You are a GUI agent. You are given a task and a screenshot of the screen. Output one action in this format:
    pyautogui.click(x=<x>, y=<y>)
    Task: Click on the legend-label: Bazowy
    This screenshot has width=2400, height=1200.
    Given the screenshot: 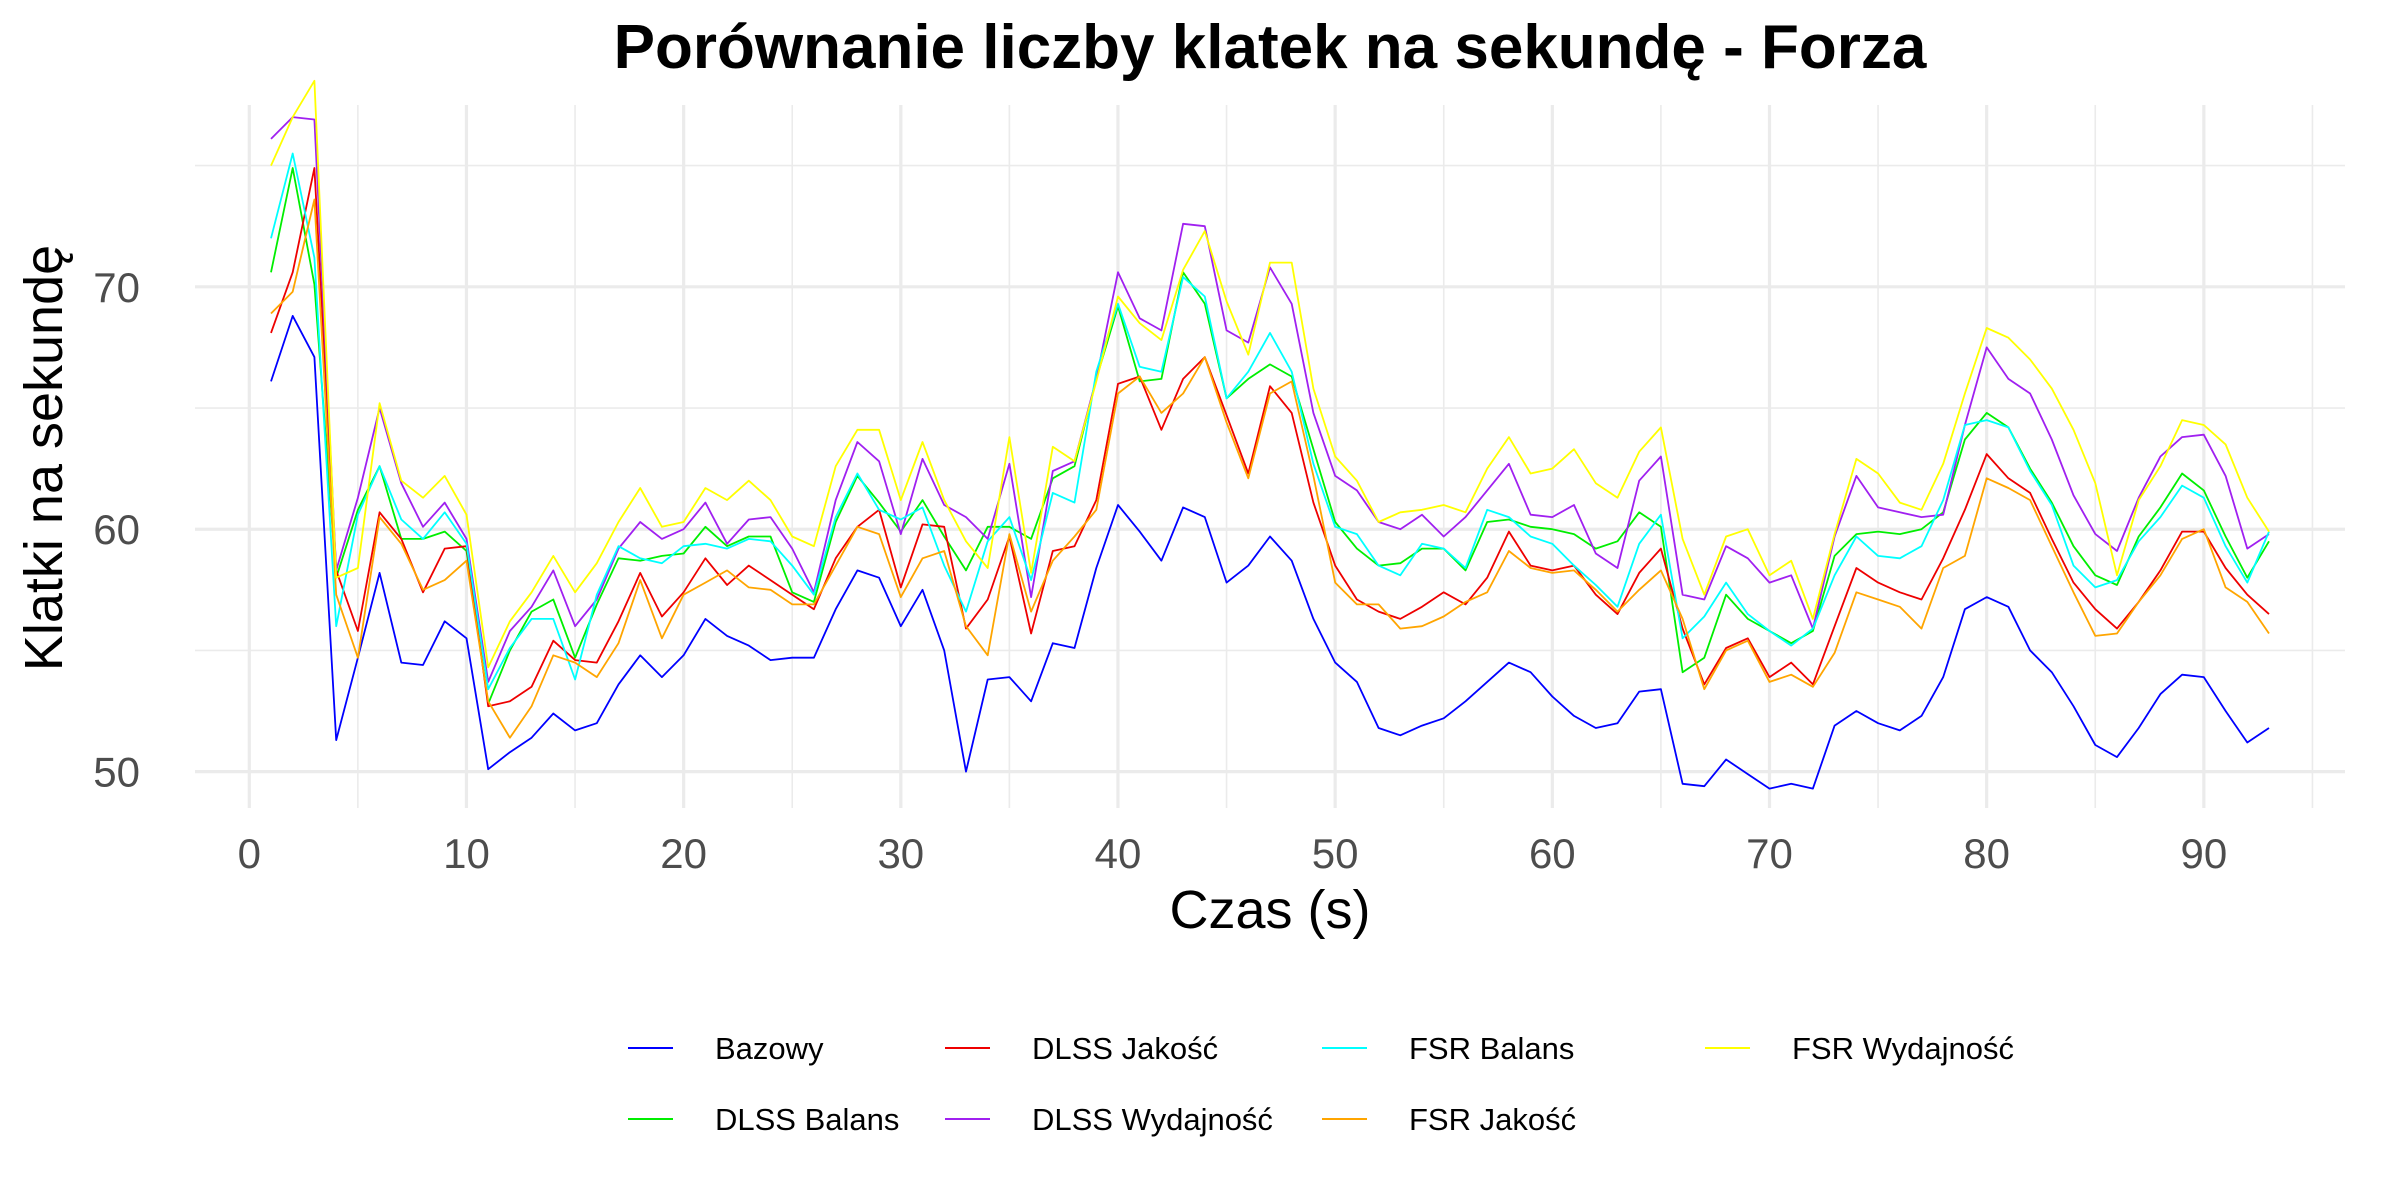 What is the action you would take?
    pyautogui.click(x=769, y=1048)
    